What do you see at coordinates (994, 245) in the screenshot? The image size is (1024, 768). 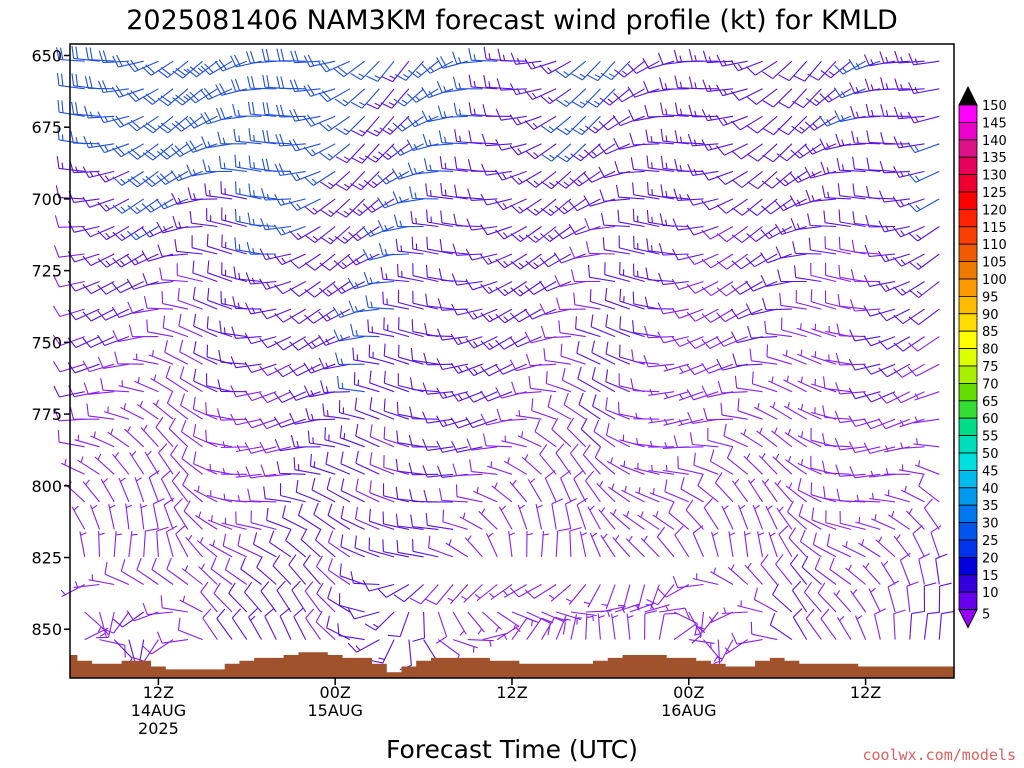 I see `colorbar-label: 110` at bounding box center [994, 245].